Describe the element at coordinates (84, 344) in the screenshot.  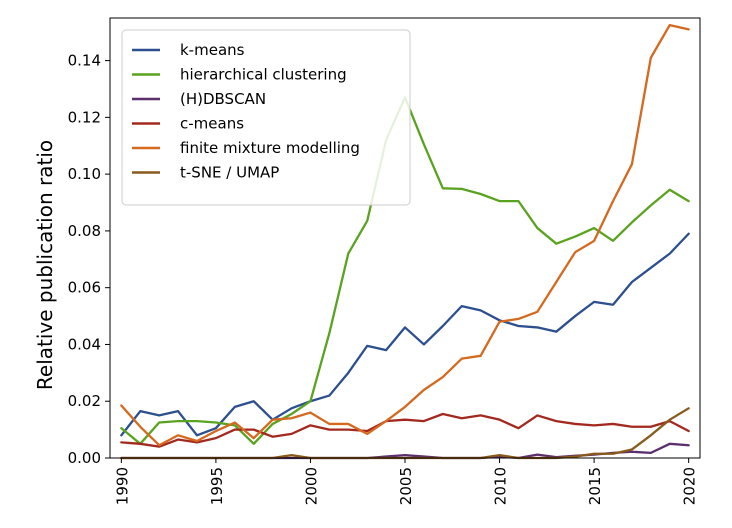
I see `y-tick-label: 0.04` at that location.